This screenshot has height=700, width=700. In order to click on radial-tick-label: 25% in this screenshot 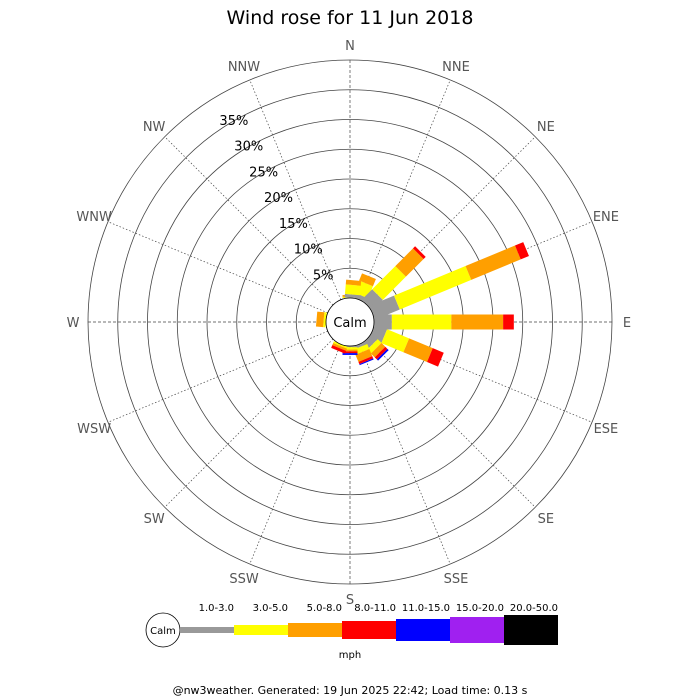, I will do `click(263, 172)`.